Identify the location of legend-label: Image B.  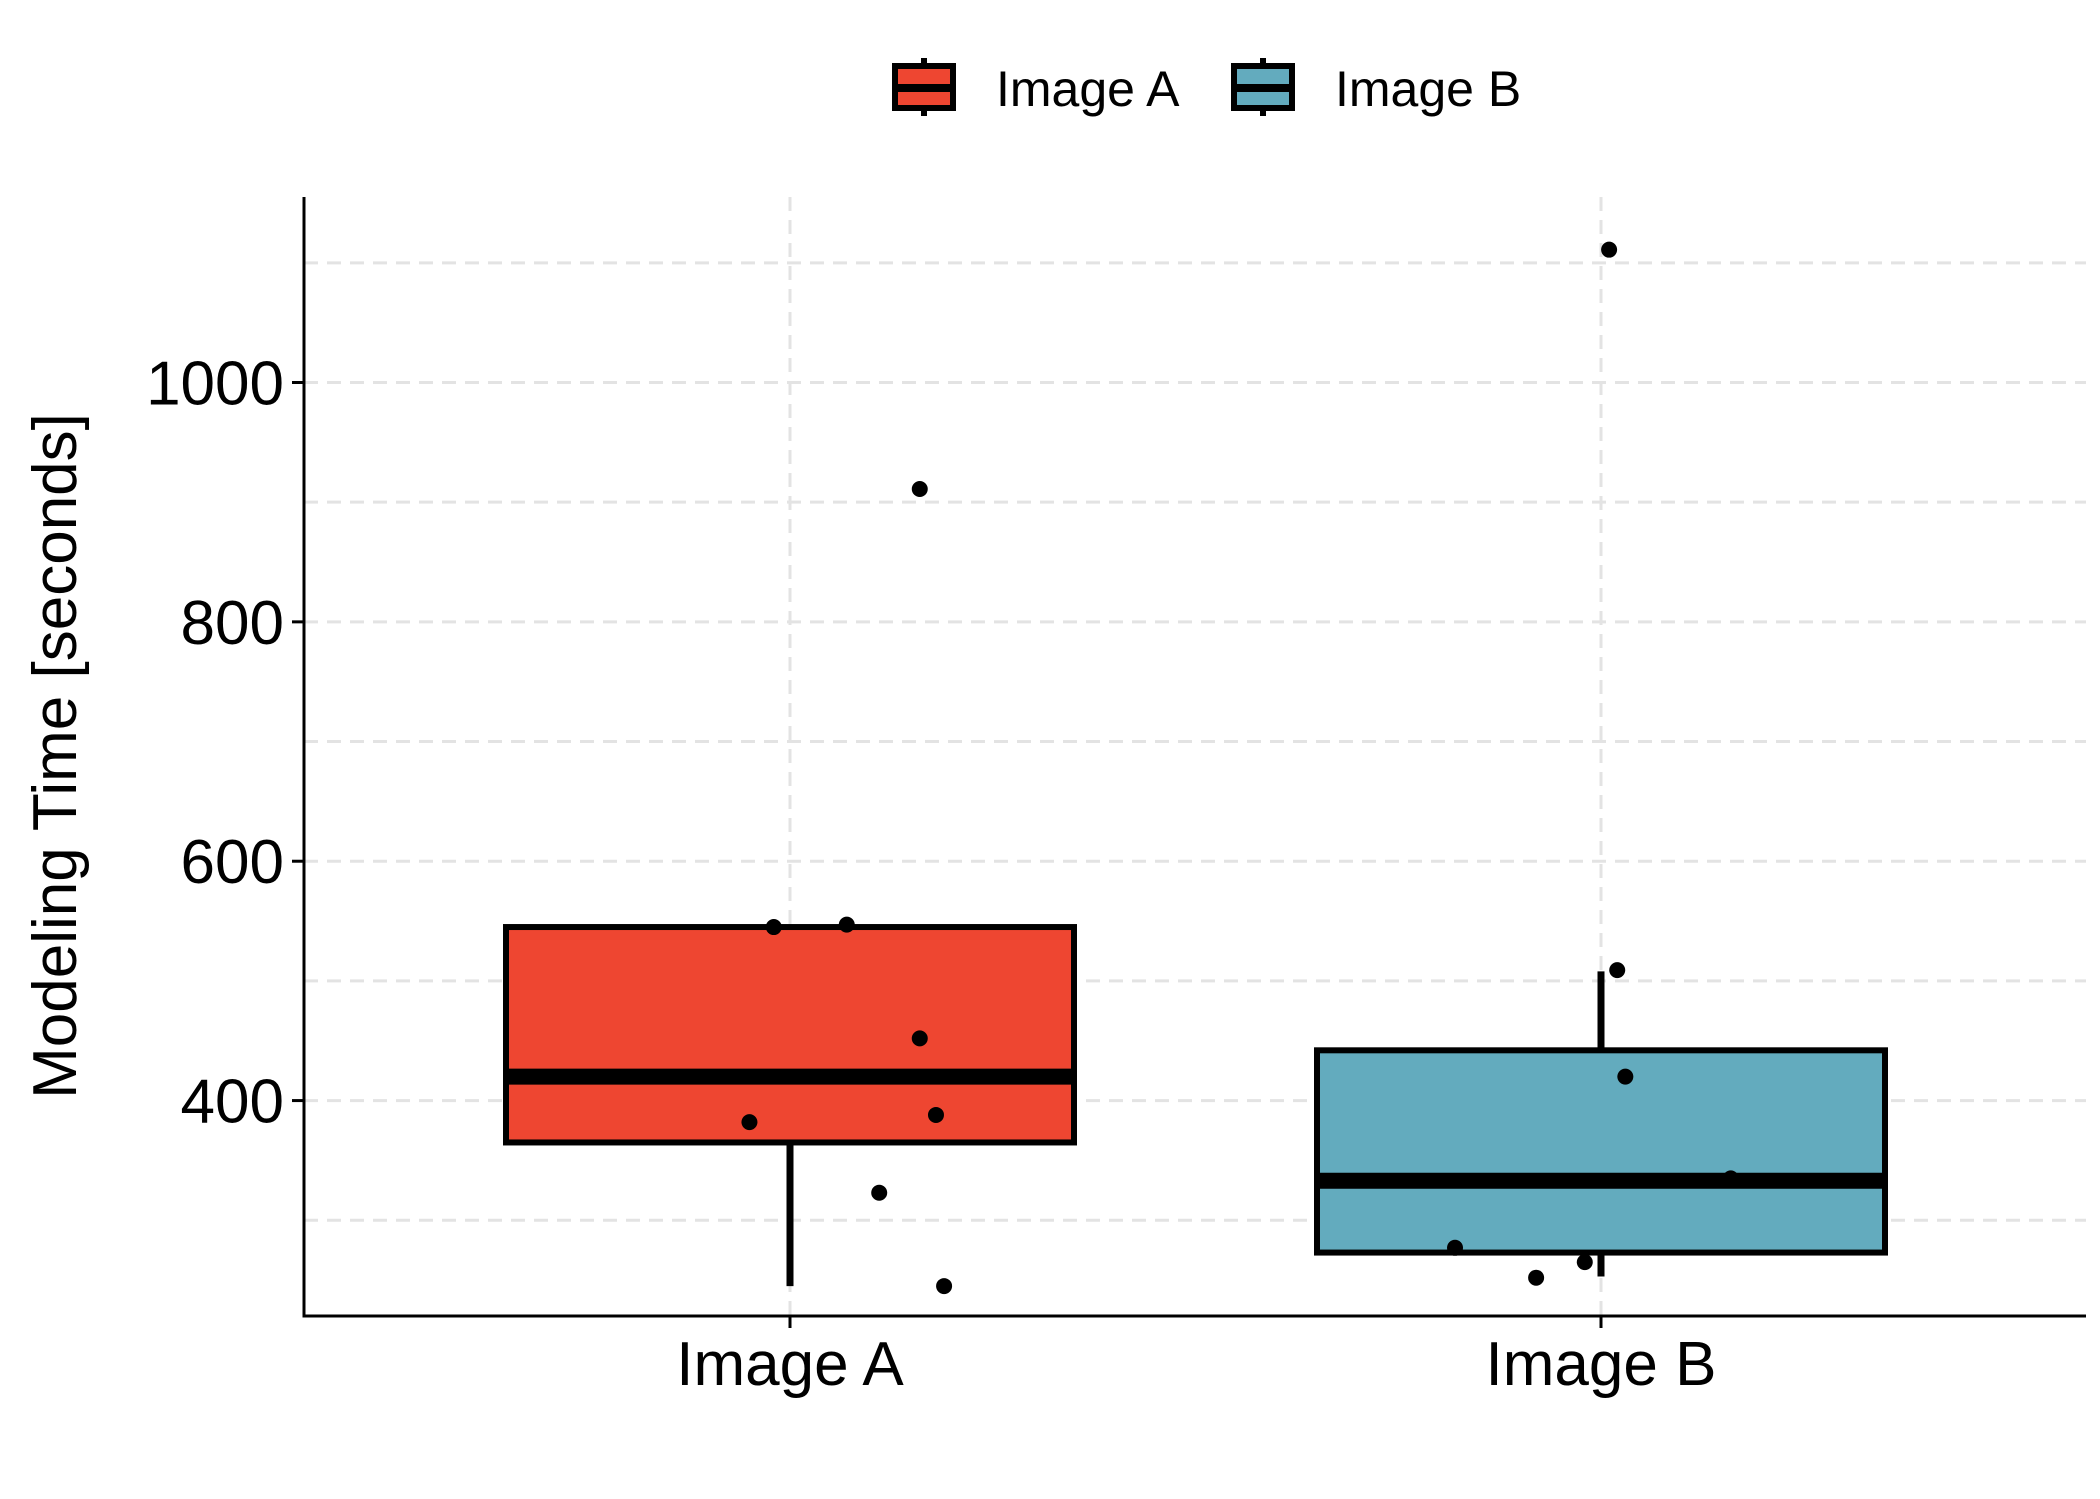
(1428, 89).